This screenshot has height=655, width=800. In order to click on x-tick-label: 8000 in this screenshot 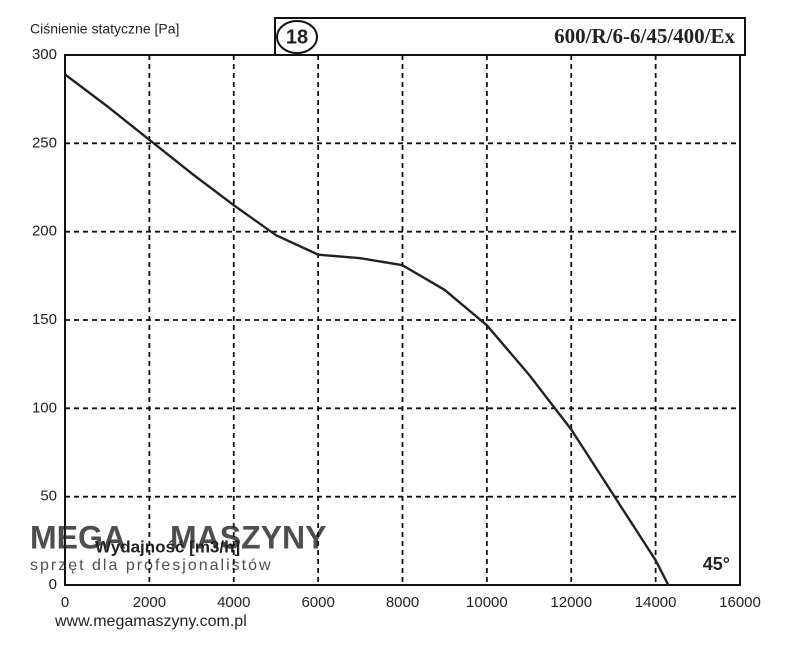, I will do `click(402, 602)`.